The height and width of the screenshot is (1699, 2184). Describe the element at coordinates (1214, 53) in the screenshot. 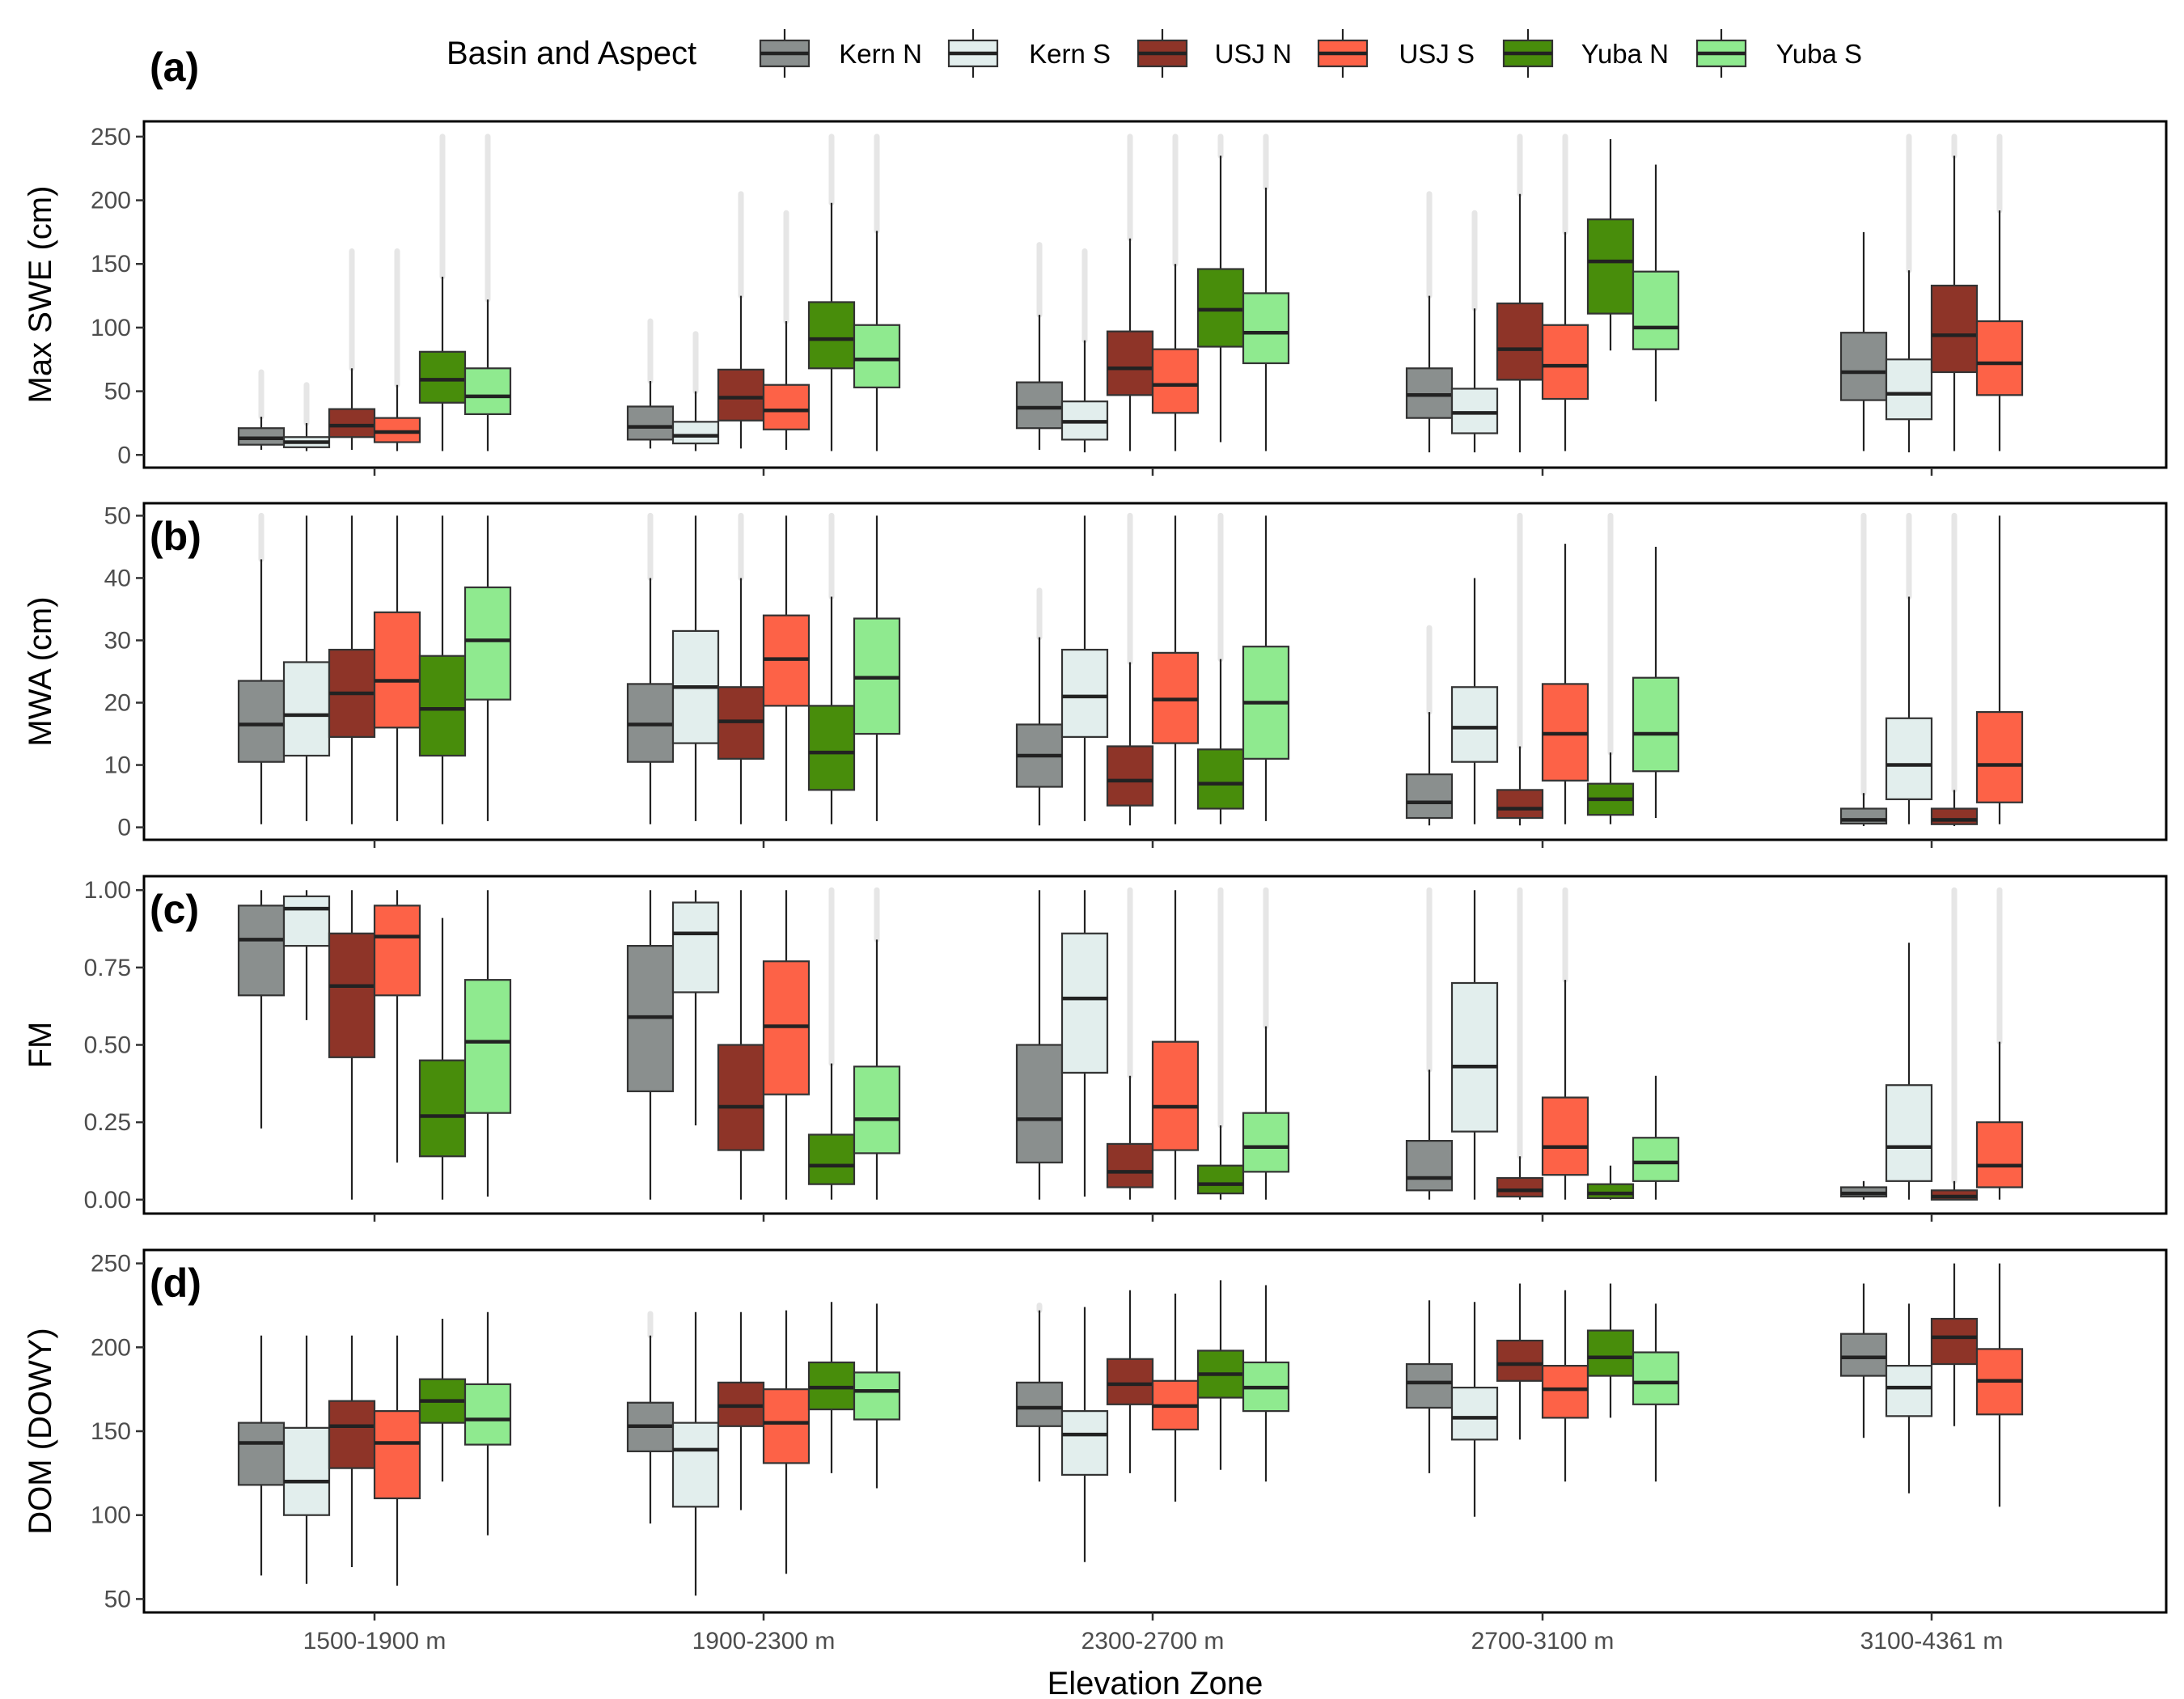

I see `legend-item-usj-n: USJ N` at that location.